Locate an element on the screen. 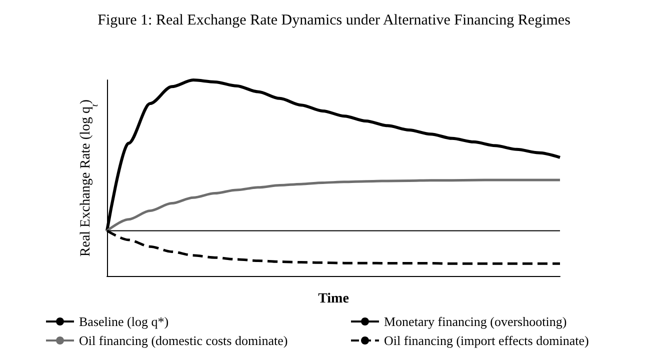  legend-label: Baseline (log q*) is located at coordinates (124, 321).